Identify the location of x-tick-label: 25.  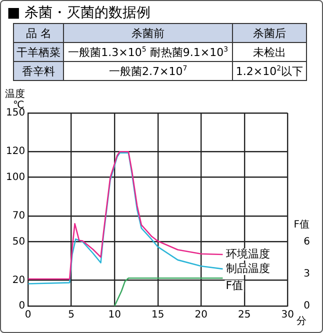
(244, 315).